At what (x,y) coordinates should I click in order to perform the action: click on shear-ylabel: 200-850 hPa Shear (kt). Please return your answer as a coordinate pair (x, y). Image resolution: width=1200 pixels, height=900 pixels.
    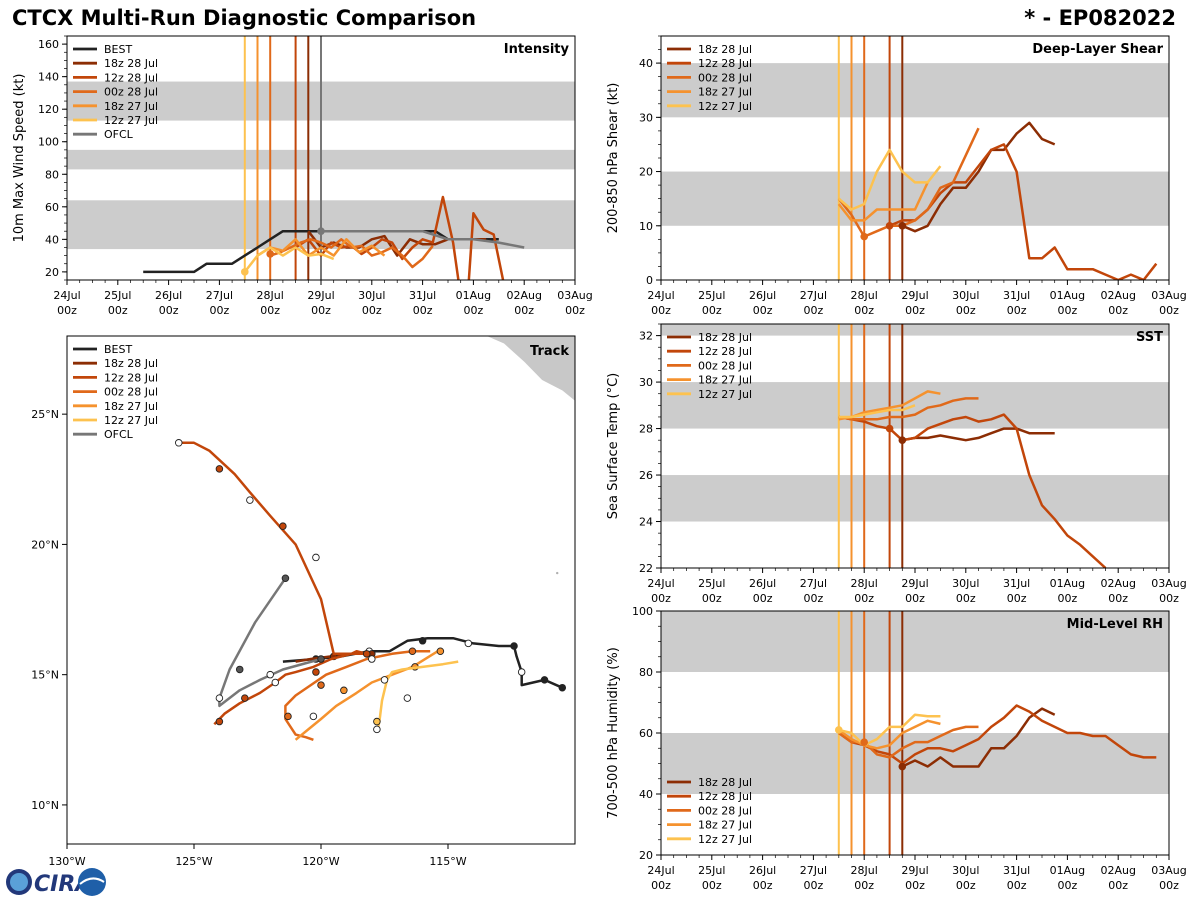
    Looking at the image, I should click on (613, 158).